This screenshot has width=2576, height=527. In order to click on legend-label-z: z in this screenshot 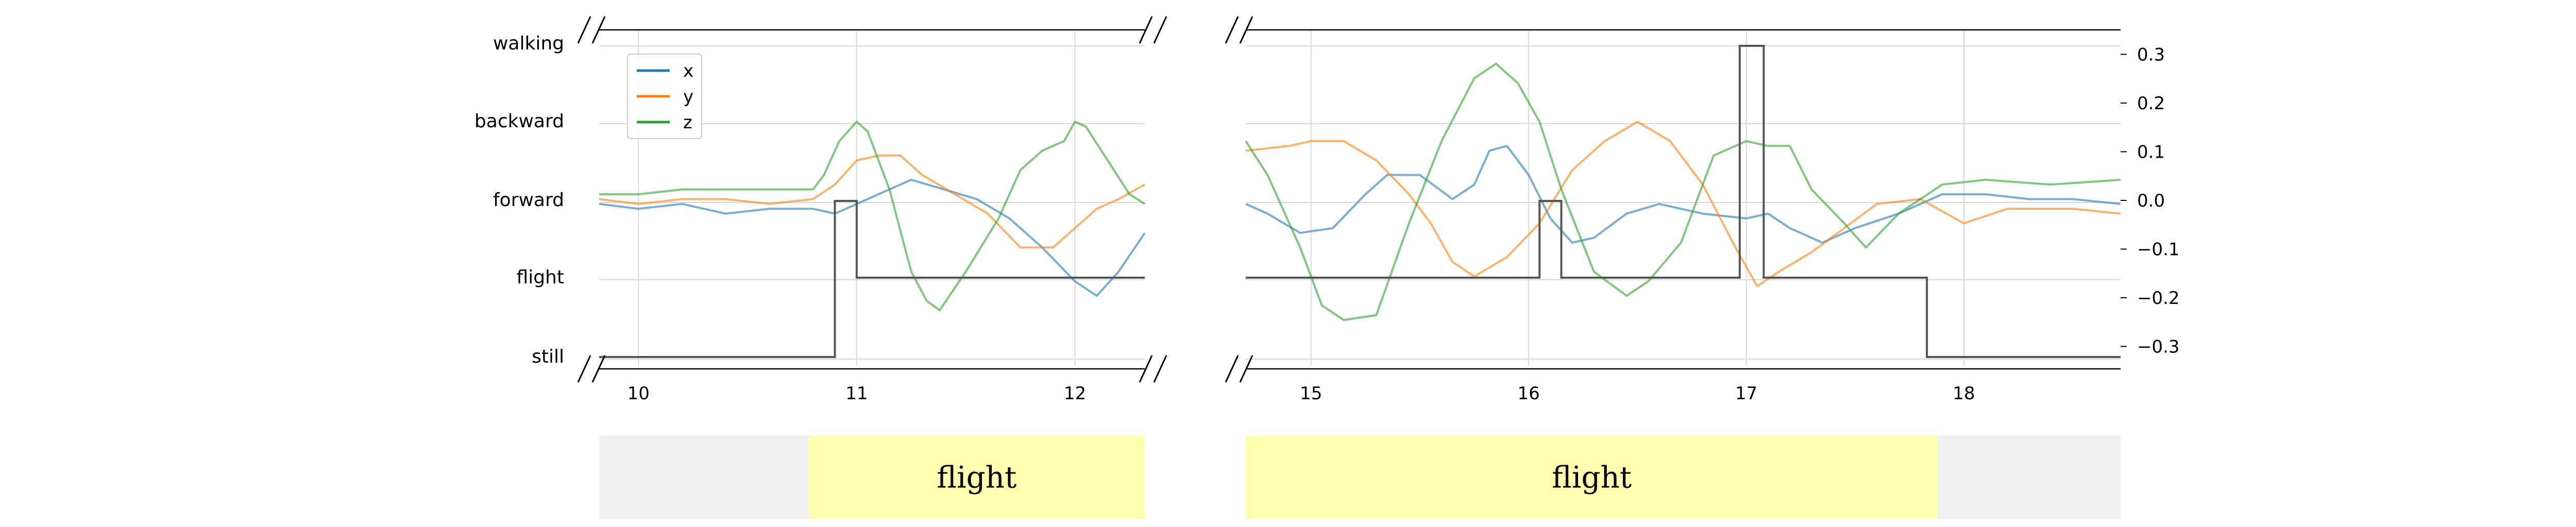, I will do `click(687, 122)`.